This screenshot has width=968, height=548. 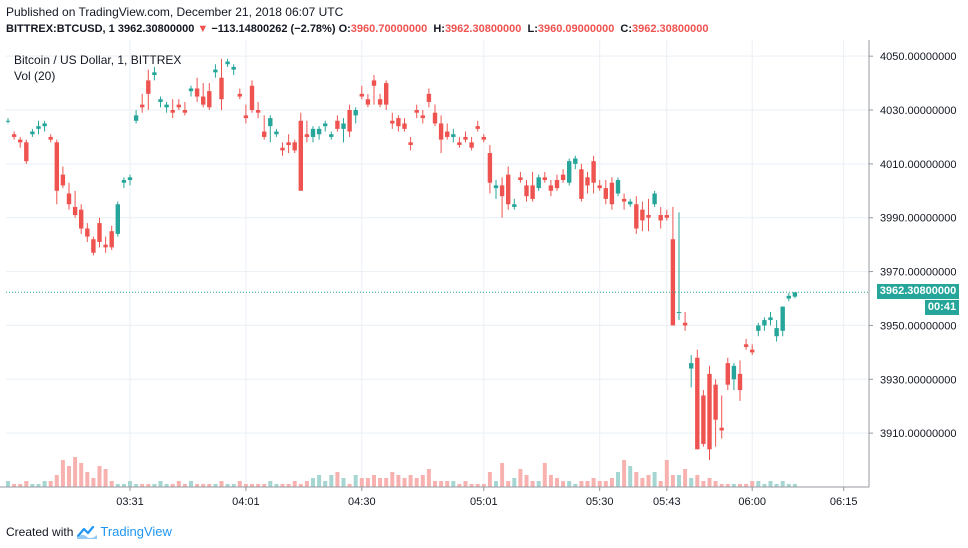 What do you see at coordinates (918, 326) in the screenshot?
I see `price-tick-label: 3950.00000000` at bounding box center [918, 326].